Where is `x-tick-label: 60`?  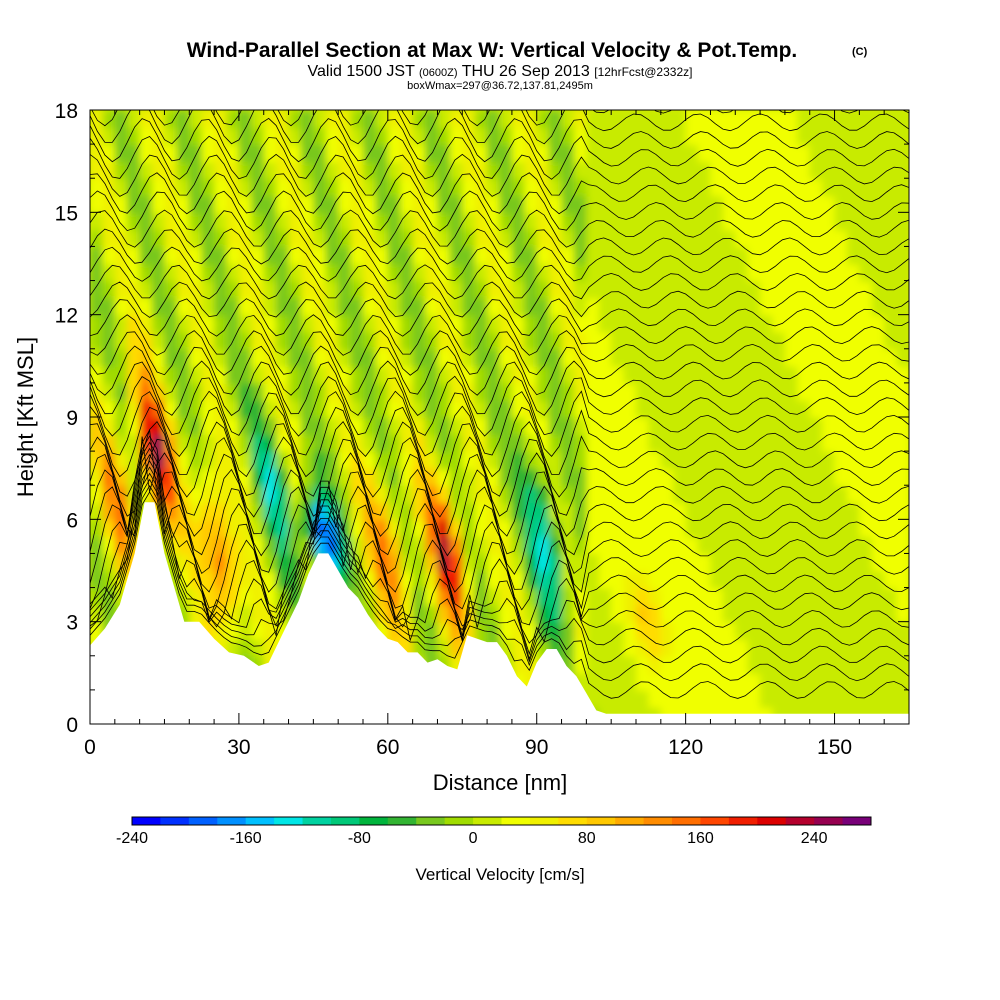
x-tick-label: 60 is located at coordinates (387, 747).